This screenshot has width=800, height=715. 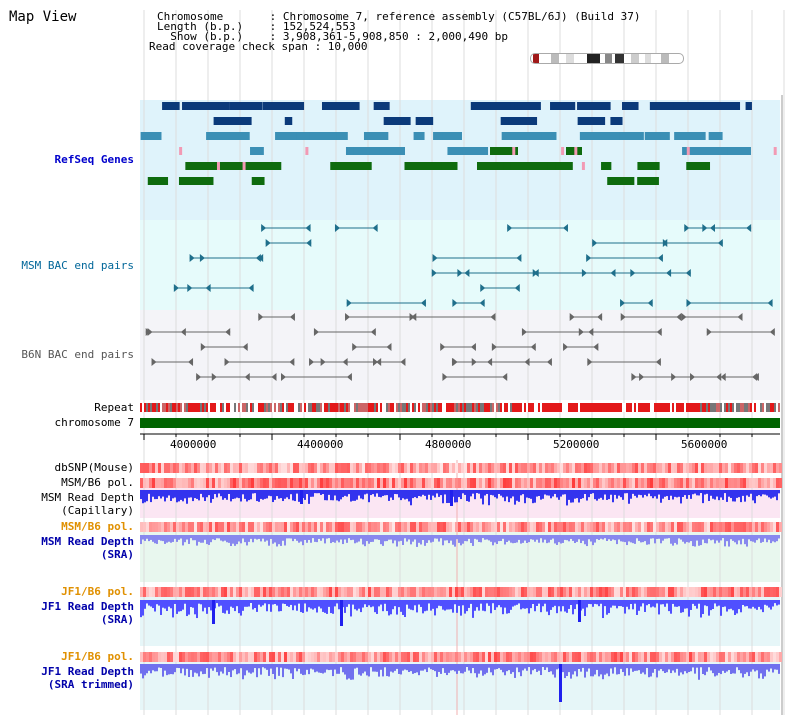 I want to click on gene-pink-block, so click(x=307, y=151).